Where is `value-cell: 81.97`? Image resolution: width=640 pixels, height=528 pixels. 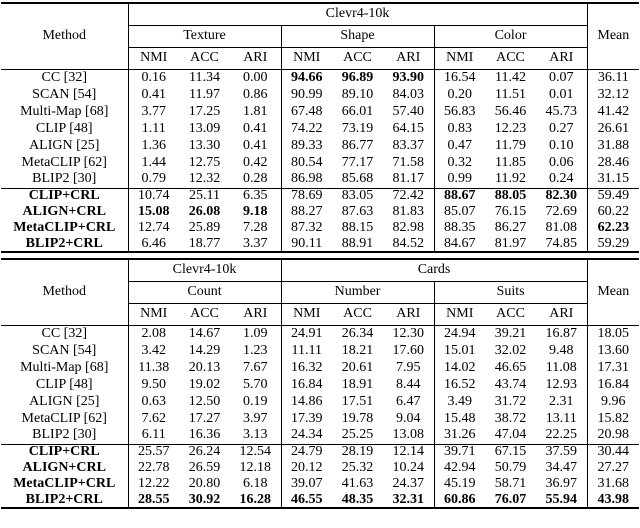
value-cell: 81.97 is located at coordinates (510, 243).